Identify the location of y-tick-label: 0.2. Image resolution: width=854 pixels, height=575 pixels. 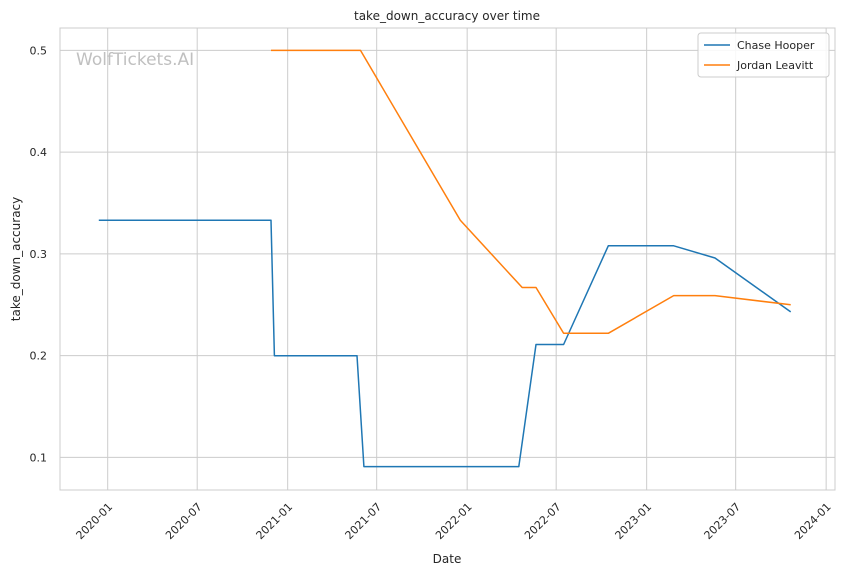
(39, 356).